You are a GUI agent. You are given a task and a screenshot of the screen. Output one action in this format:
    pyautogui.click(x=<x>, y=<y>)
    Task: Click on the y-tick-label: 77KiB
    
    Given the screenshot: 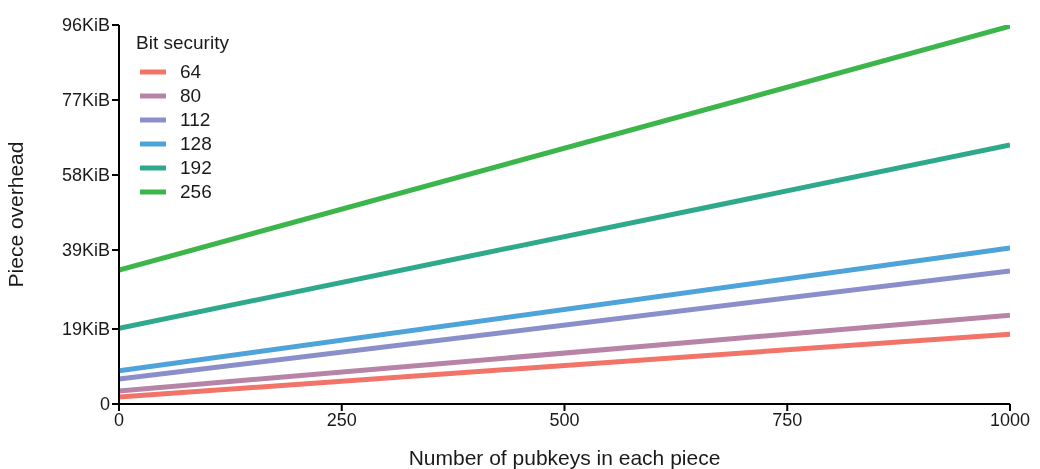 What is the action you would take?
    pyautogui.click(x=85, y=100)
    